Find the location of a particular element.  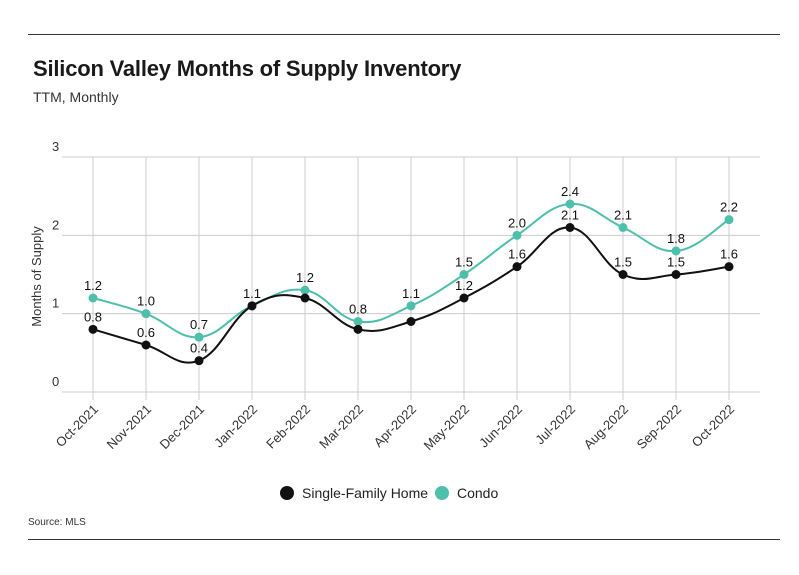

x-tick-label: Apr-2022 is located at coordinates (395, 426).